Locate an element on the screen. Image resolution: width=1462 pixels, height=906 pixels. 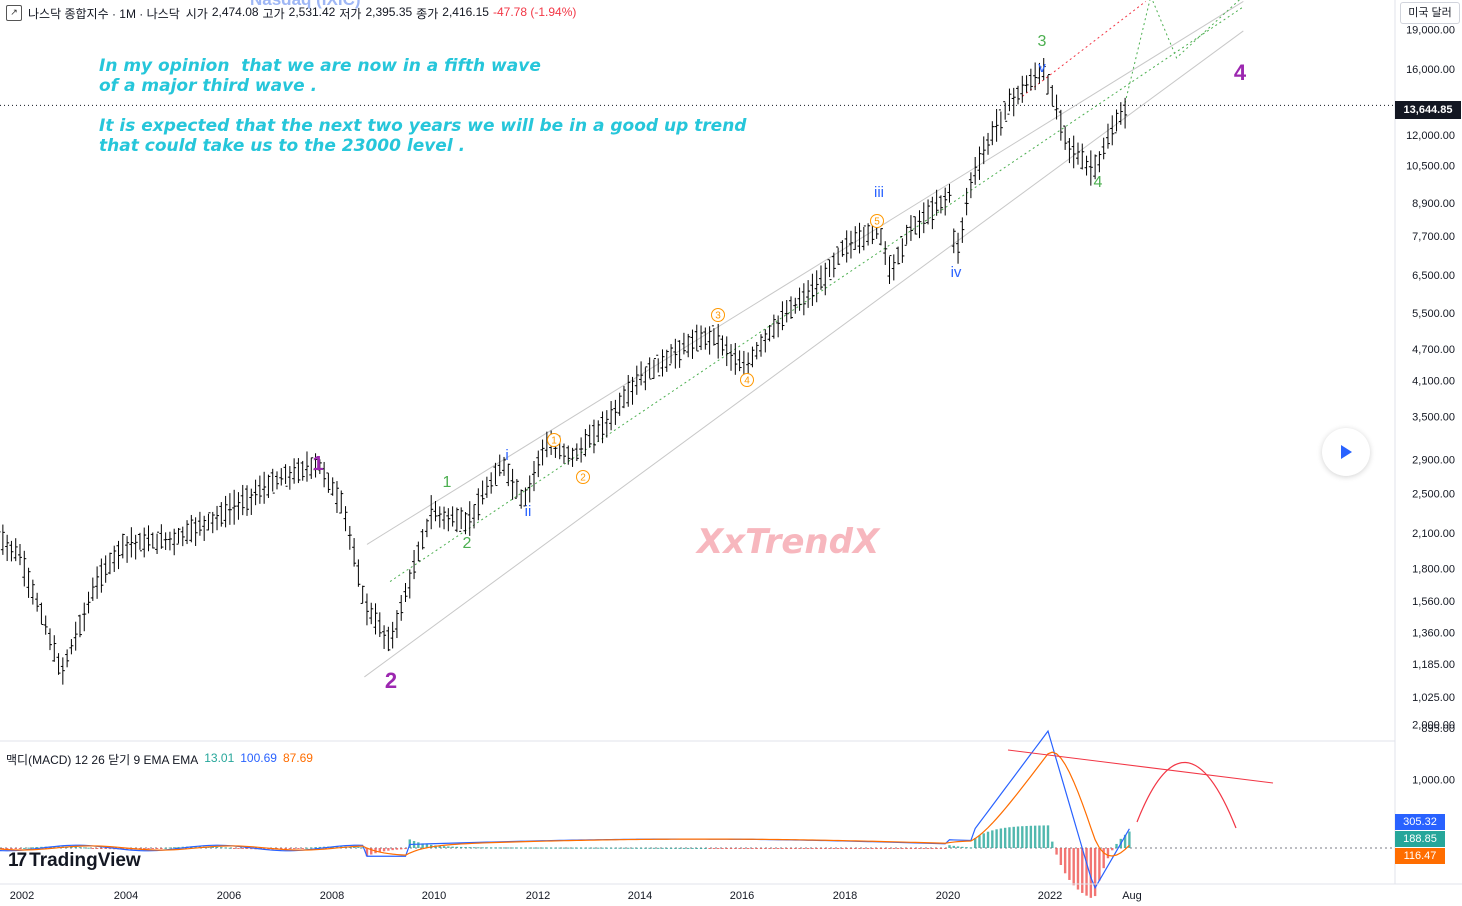
currency-button: 미국 달러 is located at coordinates (1430, 13).